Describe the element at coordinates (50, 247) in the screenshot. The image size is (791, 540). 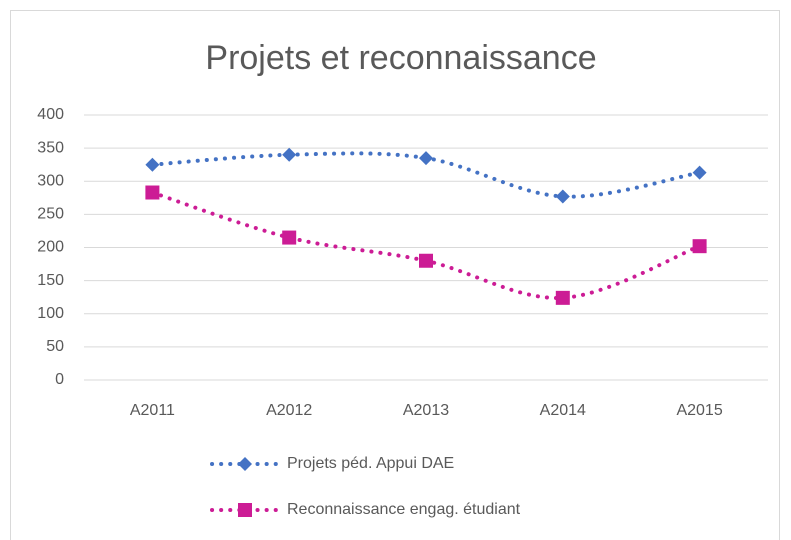
I see `y-tick-label: 200` at that location.